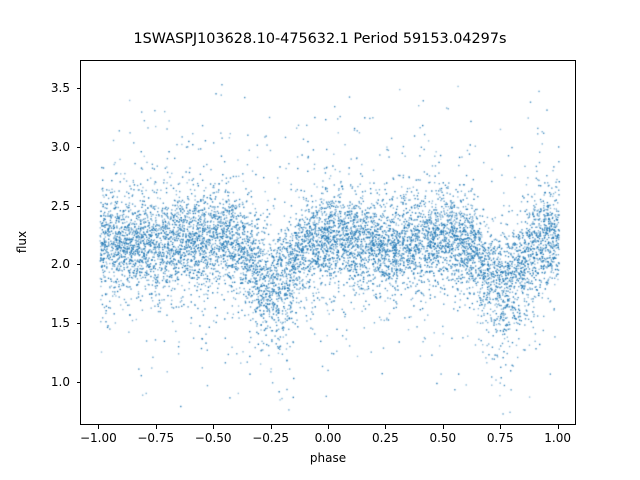 The image size is (640, 480). What do you see at coordinates (60, 264) in the screenshot?
I see `y-tick-label: 2.0` at bounding box center [60, 264].